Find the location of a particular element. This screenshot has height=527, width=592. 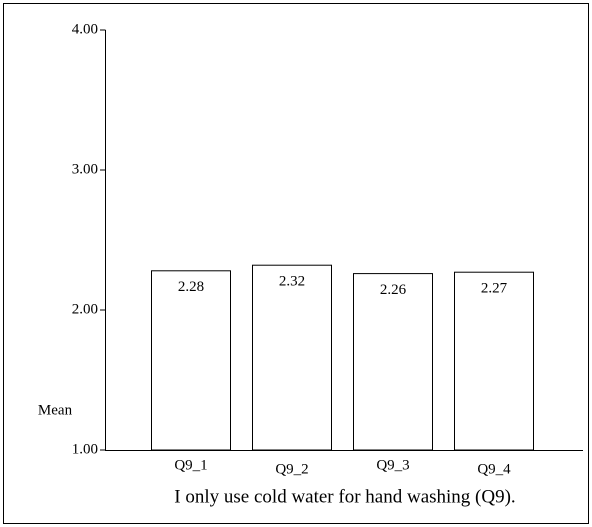

x-tick-label: Q9_1 is located at coordinates (190, 465).